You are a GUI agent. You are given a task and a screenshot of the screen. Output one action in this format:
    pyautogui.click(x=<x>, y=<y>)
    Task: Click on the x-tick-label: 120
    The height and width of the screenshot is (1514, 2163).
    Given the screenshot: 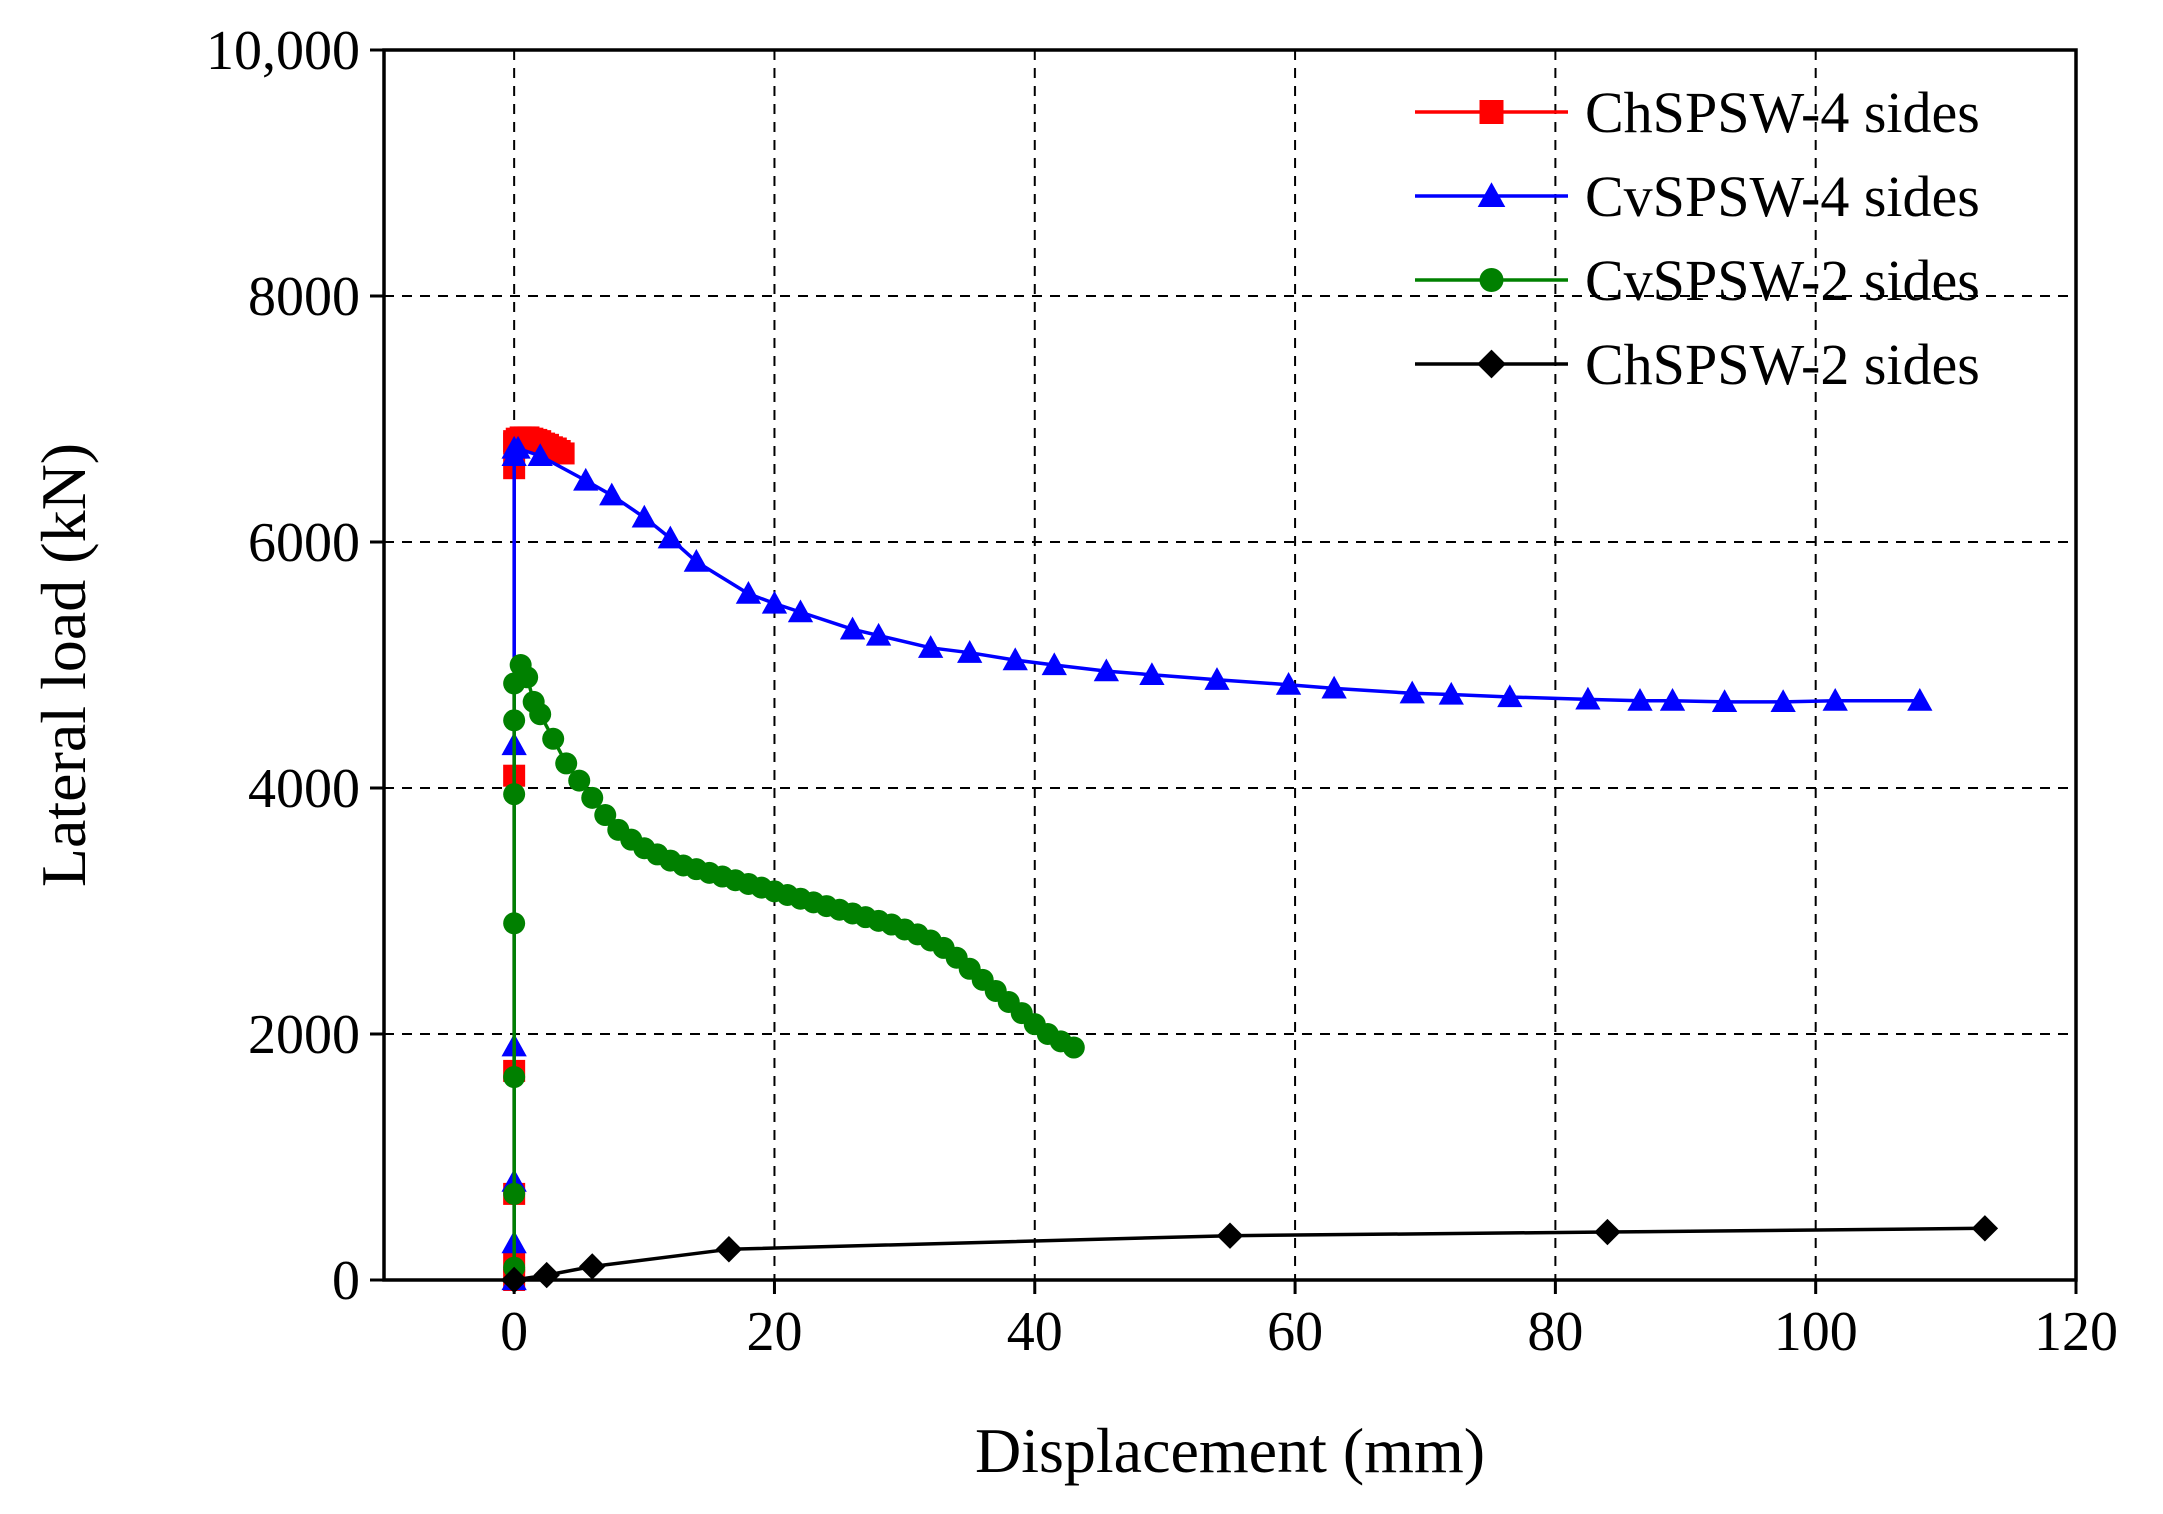 What is the action you would take?
    pyautogui.click(x=2076, y=1332)
    